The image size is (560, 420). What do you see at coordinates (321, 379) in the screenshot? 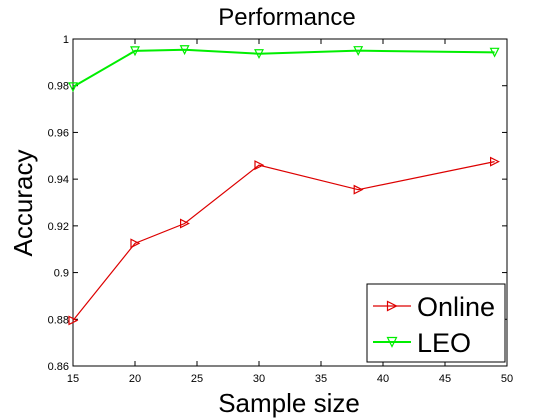
I see `x-tick-label: 35` at bounding box center [321, 379].